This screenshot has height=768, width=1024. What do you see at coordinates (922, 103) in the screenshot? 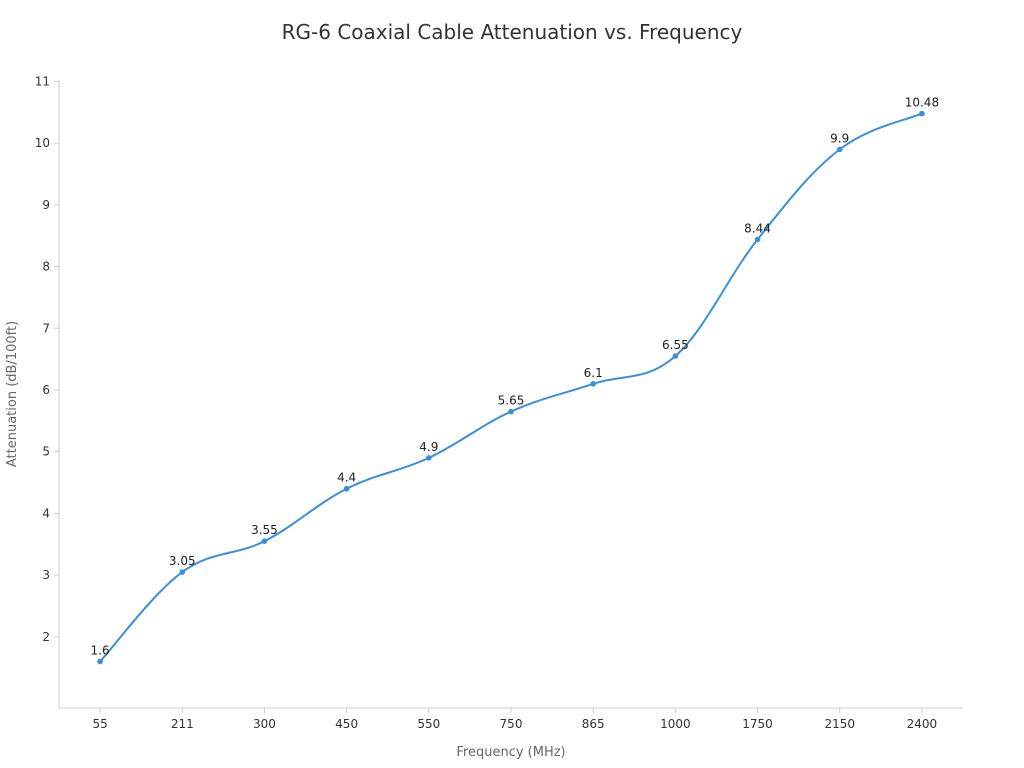
I see `data-label: 10.48` at bounding box center [922, 103].